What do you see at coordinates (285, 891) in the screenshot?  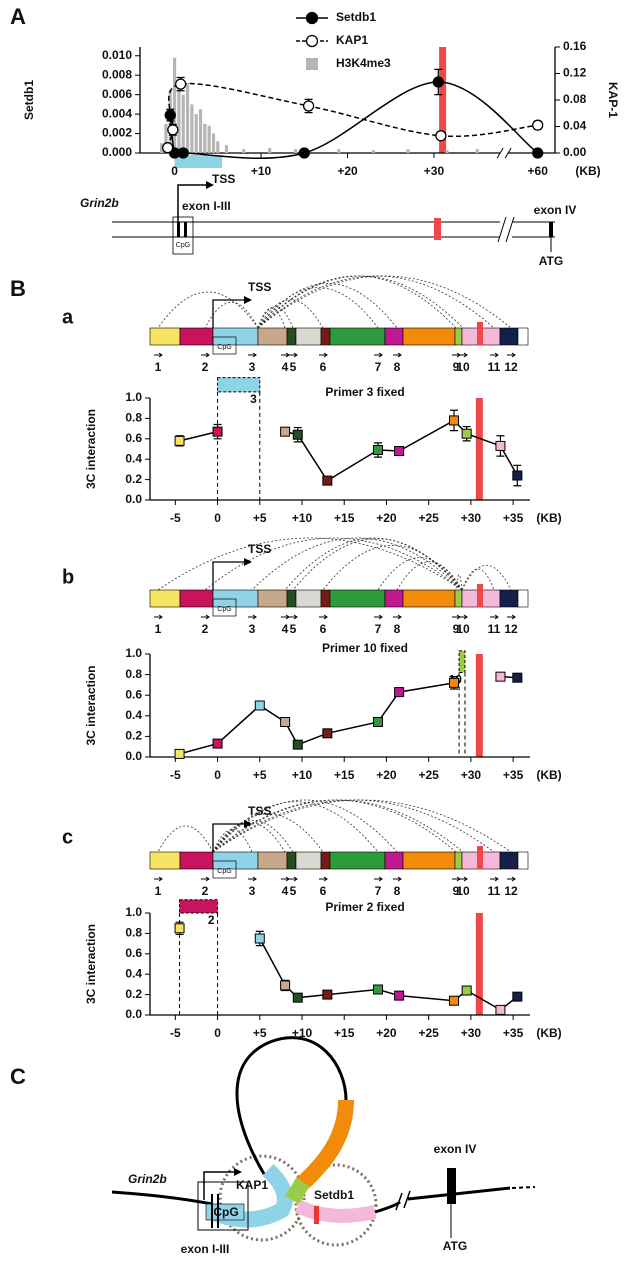 I see `primer-label: 4` at bounding box center [285, 891].